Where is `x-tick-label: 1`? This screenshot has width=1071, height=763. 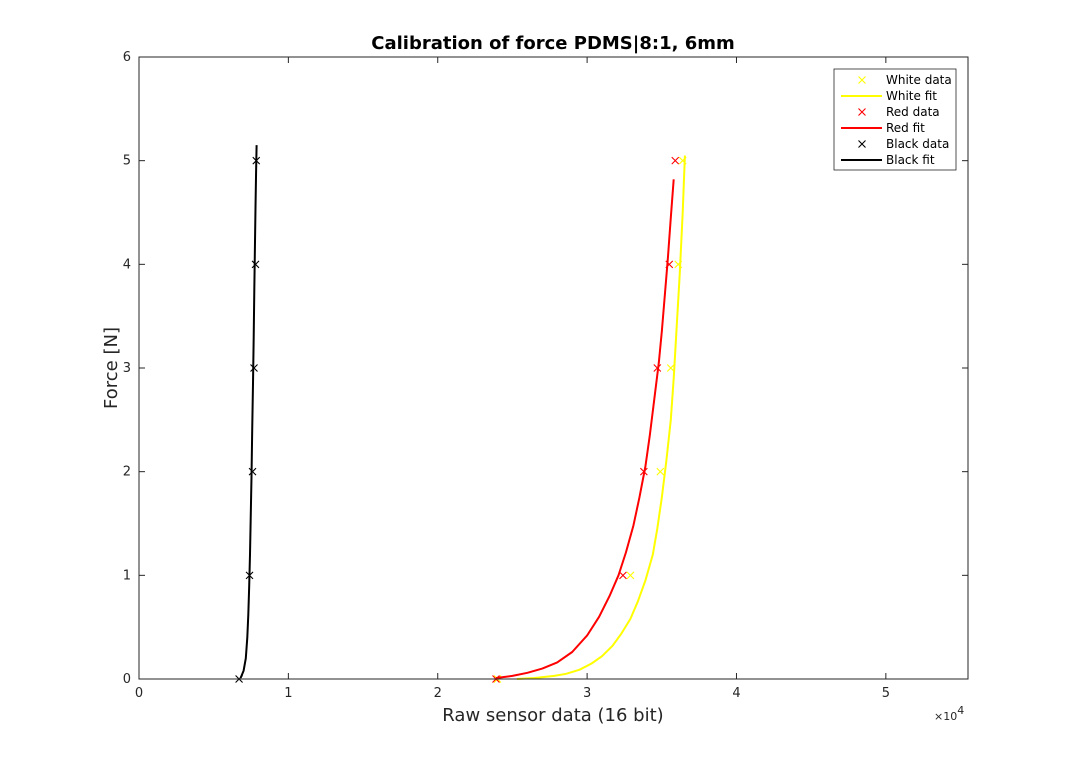
x-tick-label: 1 is located at coordinates (288, 693).